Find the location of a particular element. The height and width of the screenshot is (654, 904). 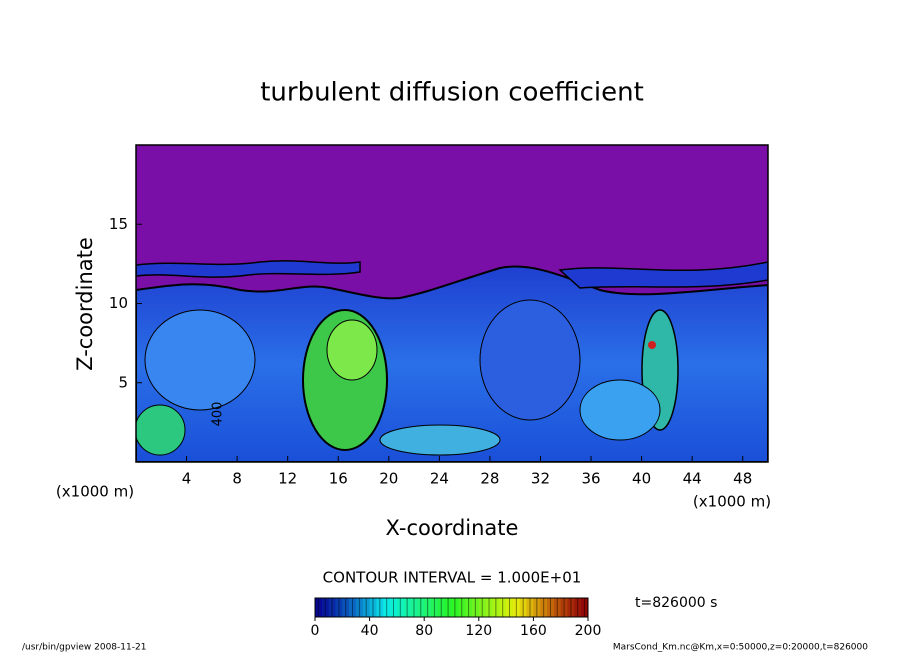

x-tick-label: 36 is located at coordinates (590, 479).